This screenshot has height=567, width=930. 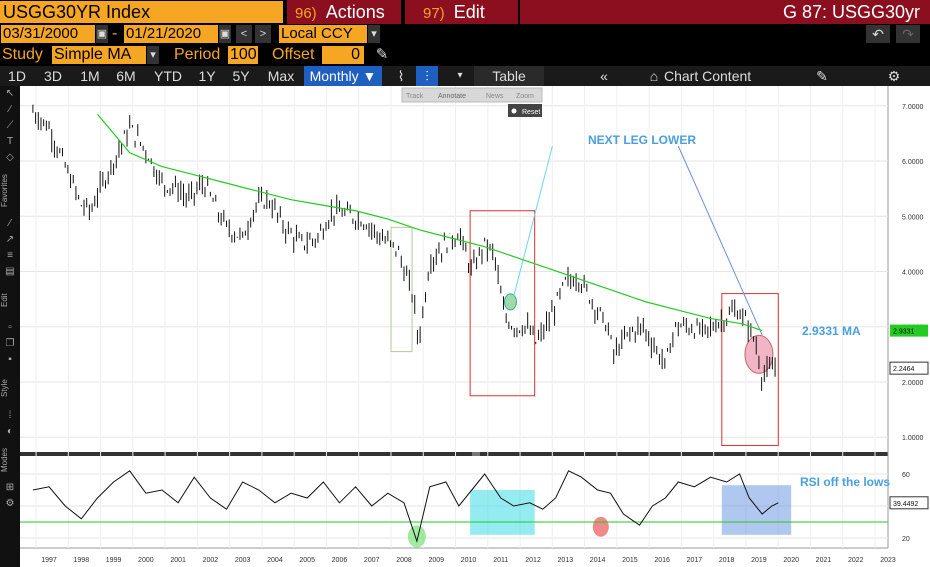 I want to click on annotation-box-2008, so click(x=401, y=289).